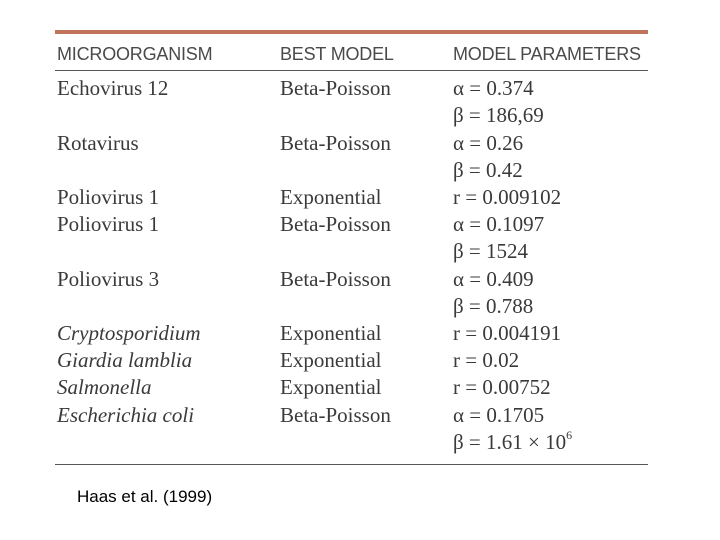 This screenshot has width=720, height=540. Describe the element at coordinates (126, 415) in the screenshot. I see `cell-microorganism: Escherichia coli` at that location.